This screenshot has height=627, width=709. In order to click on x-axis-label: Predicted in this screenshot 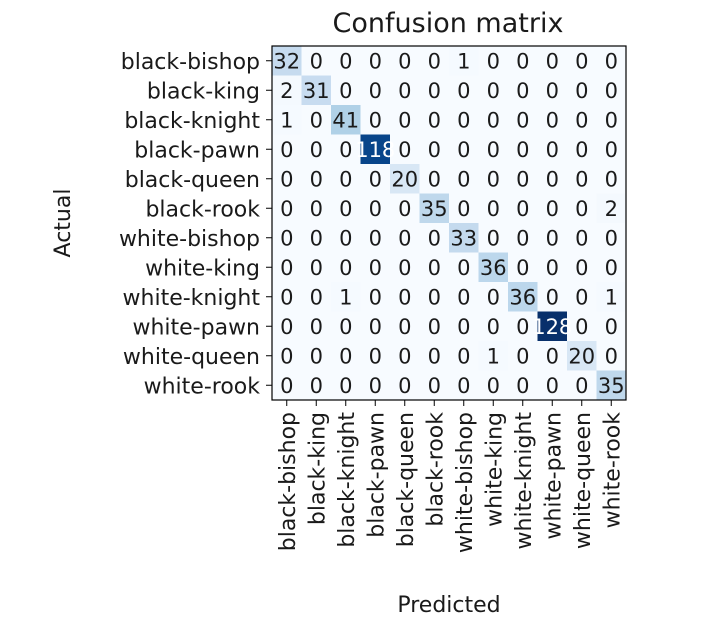, I will do `click(448, 605)`.